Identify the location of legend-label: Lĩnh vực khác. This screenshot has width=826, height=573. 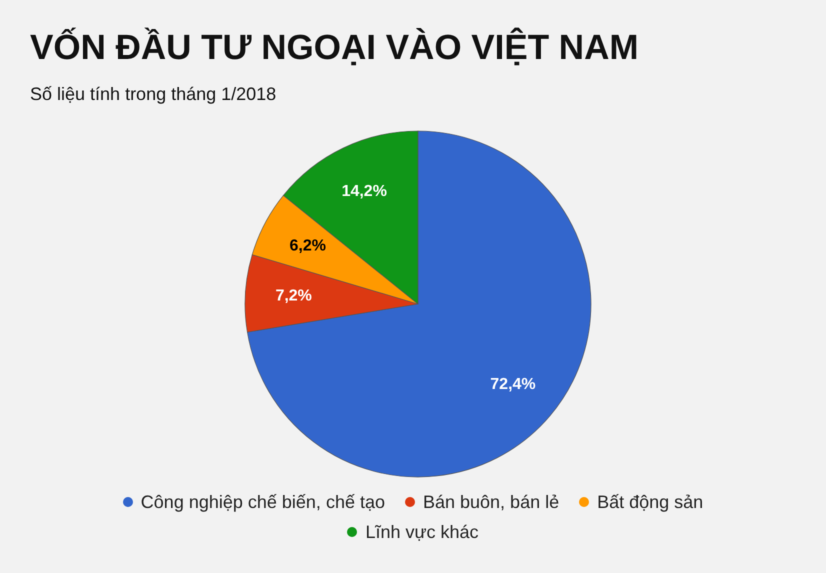
(422, 532).